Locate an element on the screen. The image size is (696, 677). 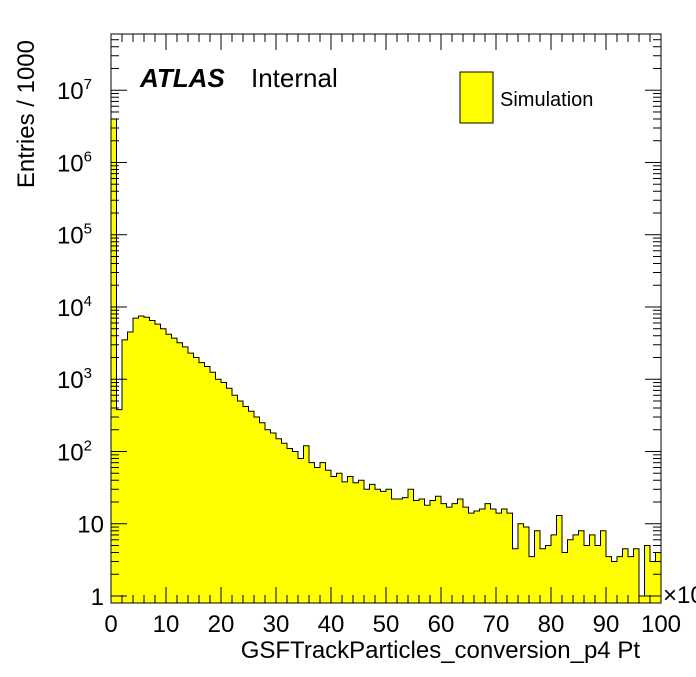
y-tick-label: 10⁵ is located at coordinates (74, 235).